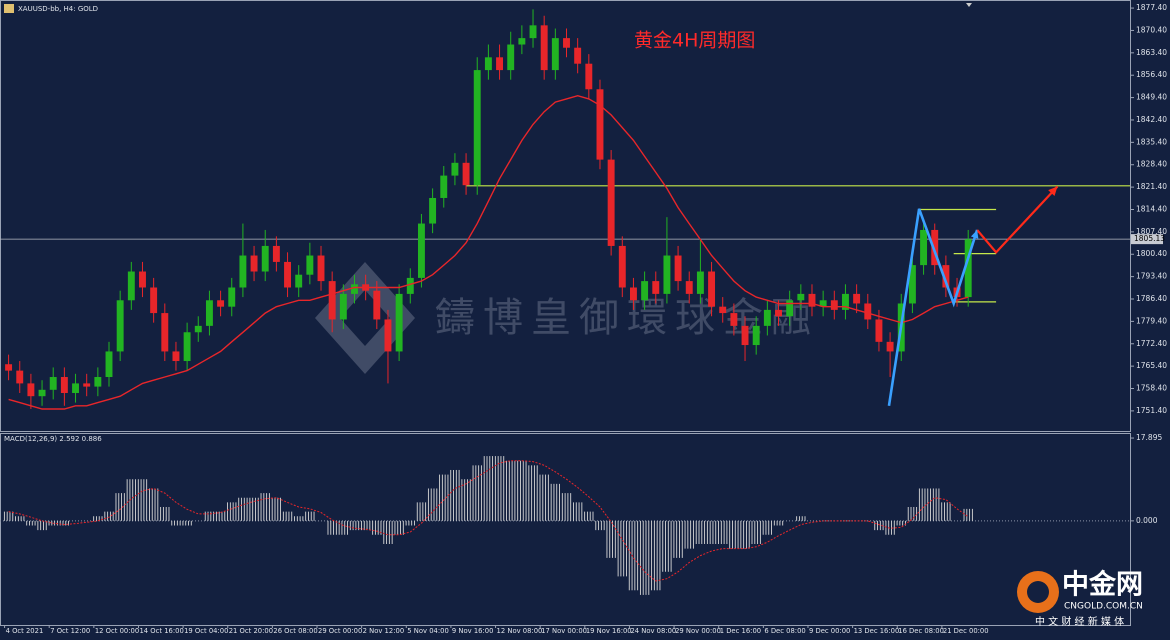 The height and width of the screenshot is (640, 1170). What do you see at coordinates (1151, 343) in the screenshot?
I see `y-tick-label: 1772.40` at bounding box center [1151, 343].